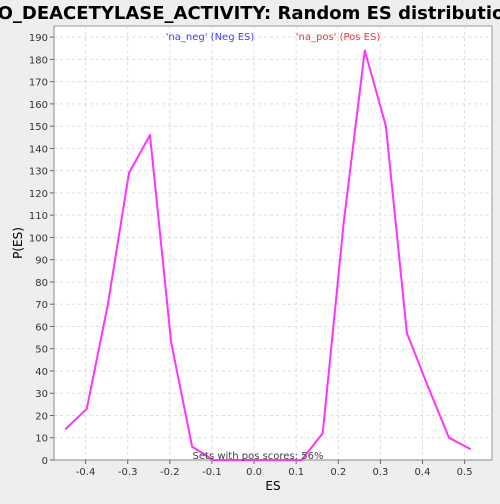 The height and width of the screenshot is (504, 500). I want to click on y-tick-label: 10, so click(41, 439).